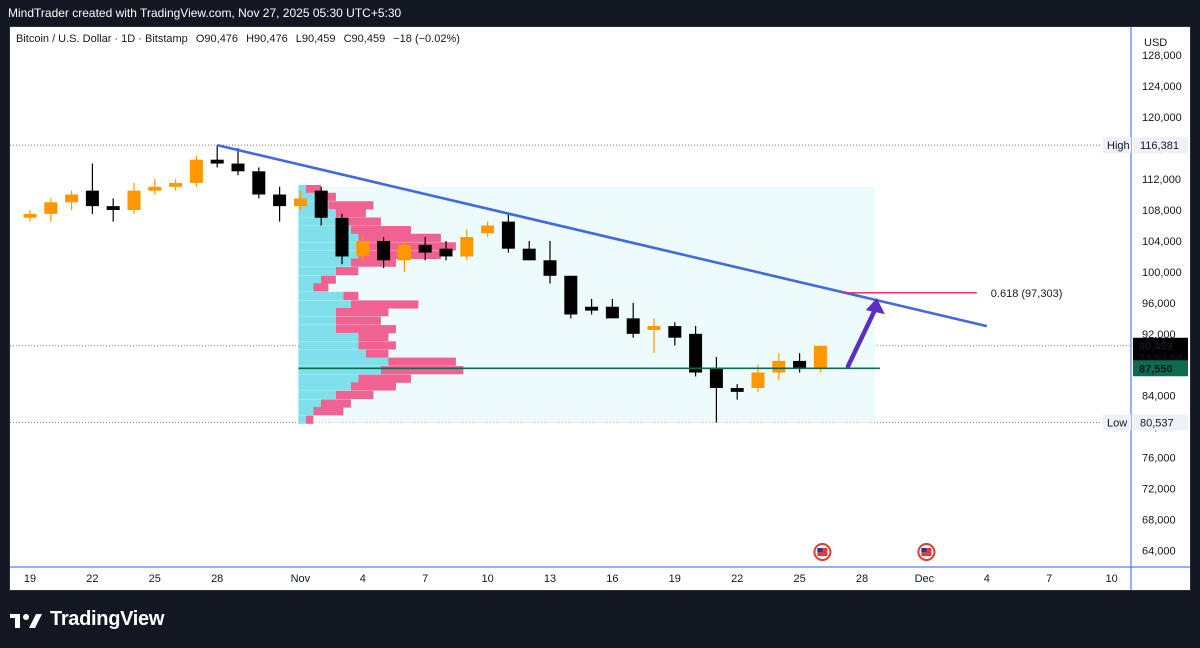 Image resolution: width=1200 pixels, height=648 pixels. What do you see at coordinates (1159, 397) in the screenshot?
I see `y-tick-label: 84,000` at bounding box center [1159, 397].